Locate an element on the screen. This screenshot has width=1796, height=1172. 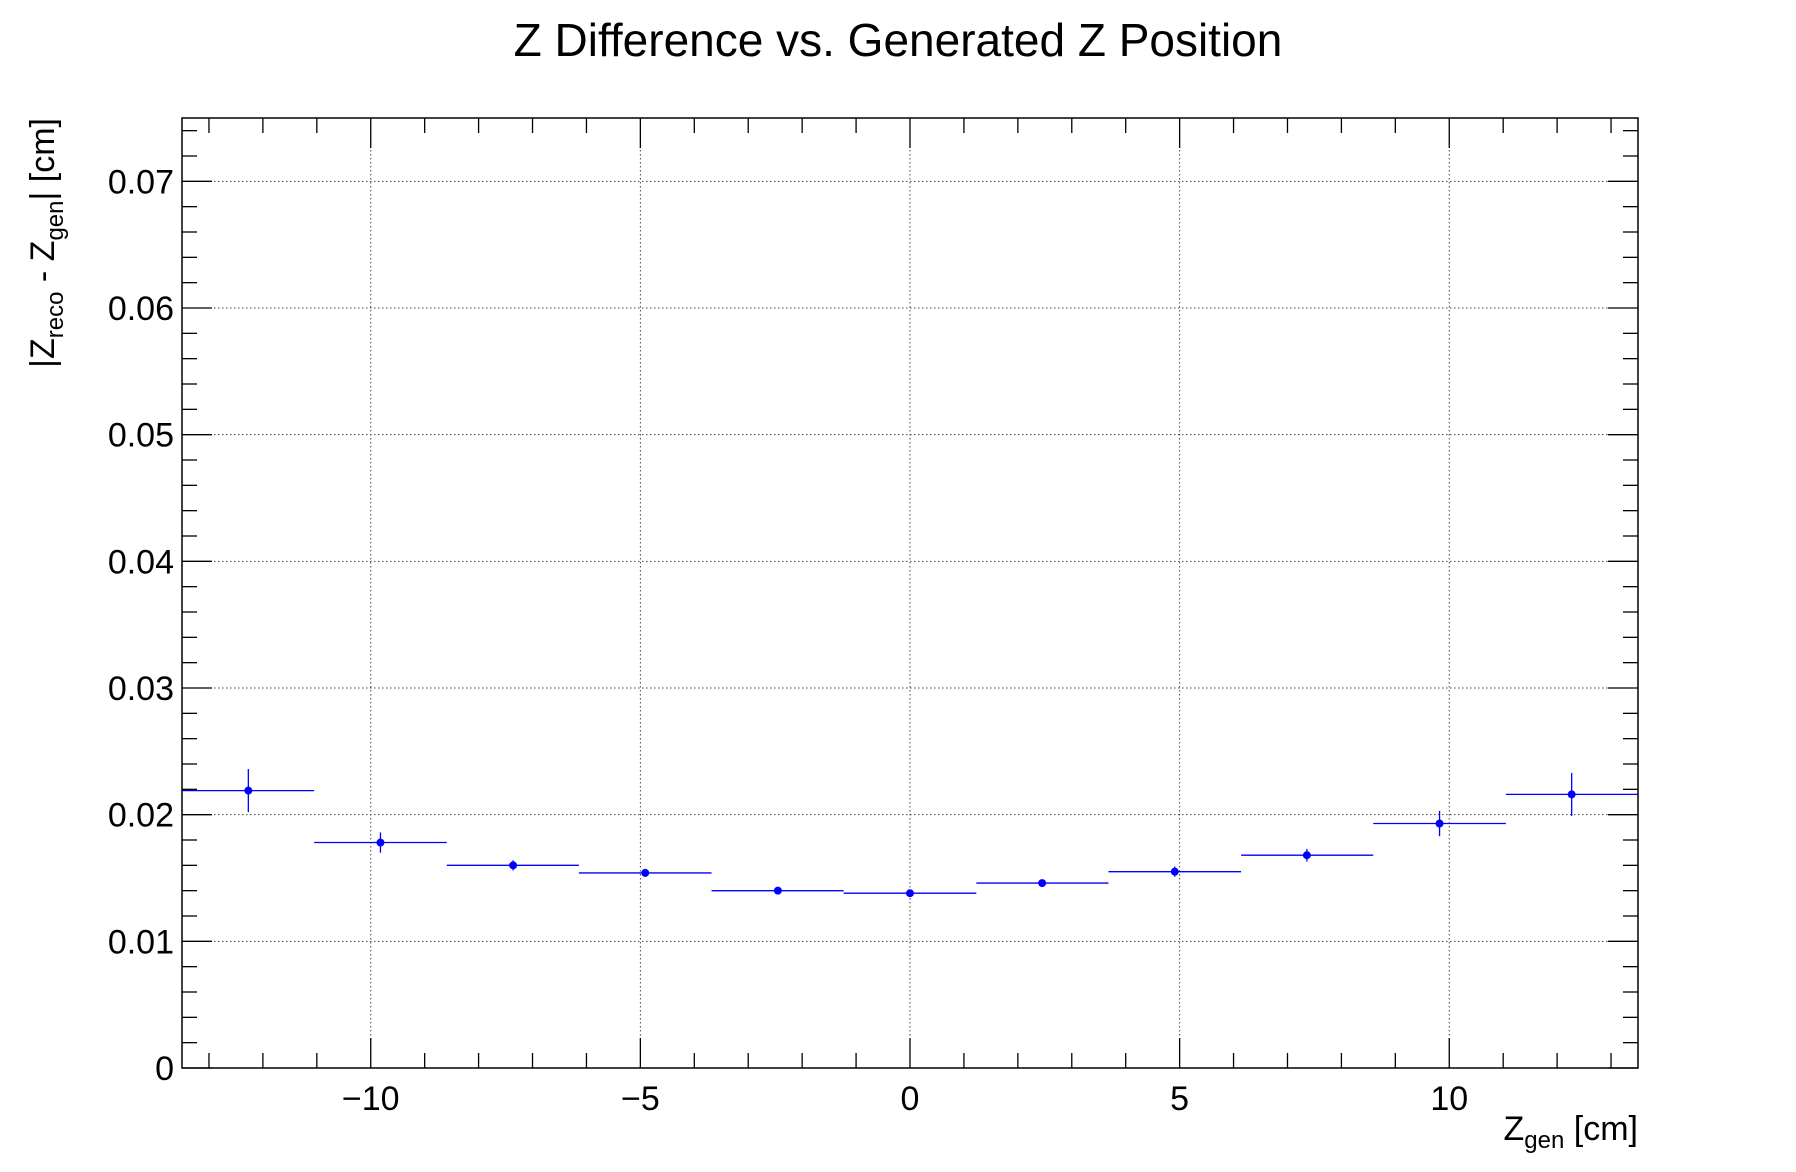
y-tick-label: 0.01 is located at coordinates (141, 942).